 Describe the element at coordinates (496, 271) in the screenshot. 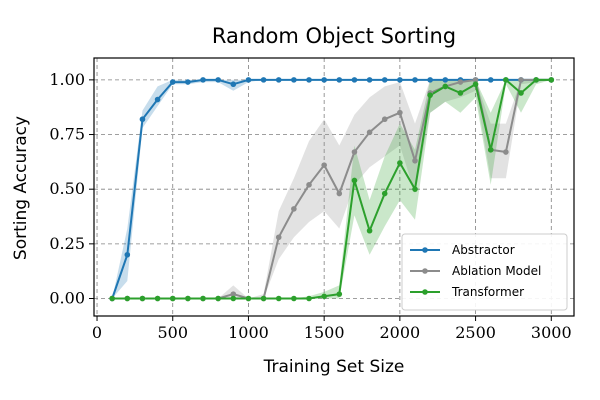

I see `ablation-model-legend-label: Ablation Model` at that location.